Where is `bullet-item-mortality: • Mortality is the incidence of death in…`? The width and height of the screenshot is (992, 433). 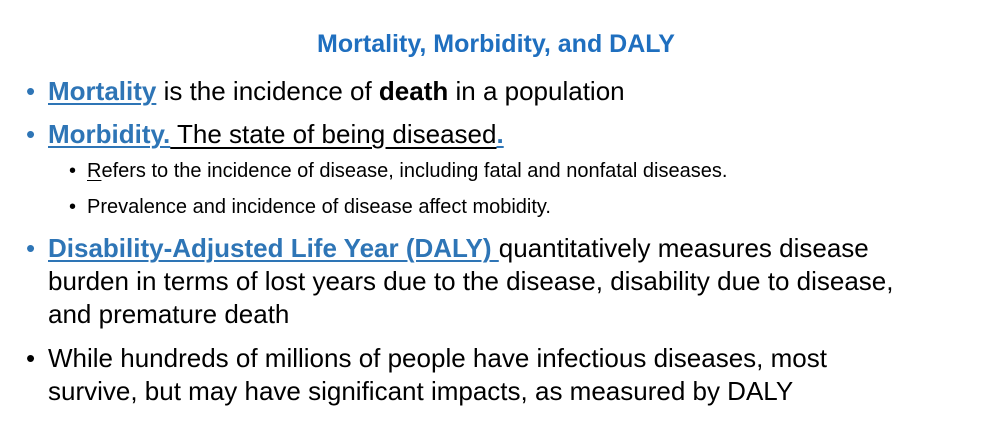 bullet-item-mortality: • Mortality is the incidence of death in… is located at coordinates (497, 91).